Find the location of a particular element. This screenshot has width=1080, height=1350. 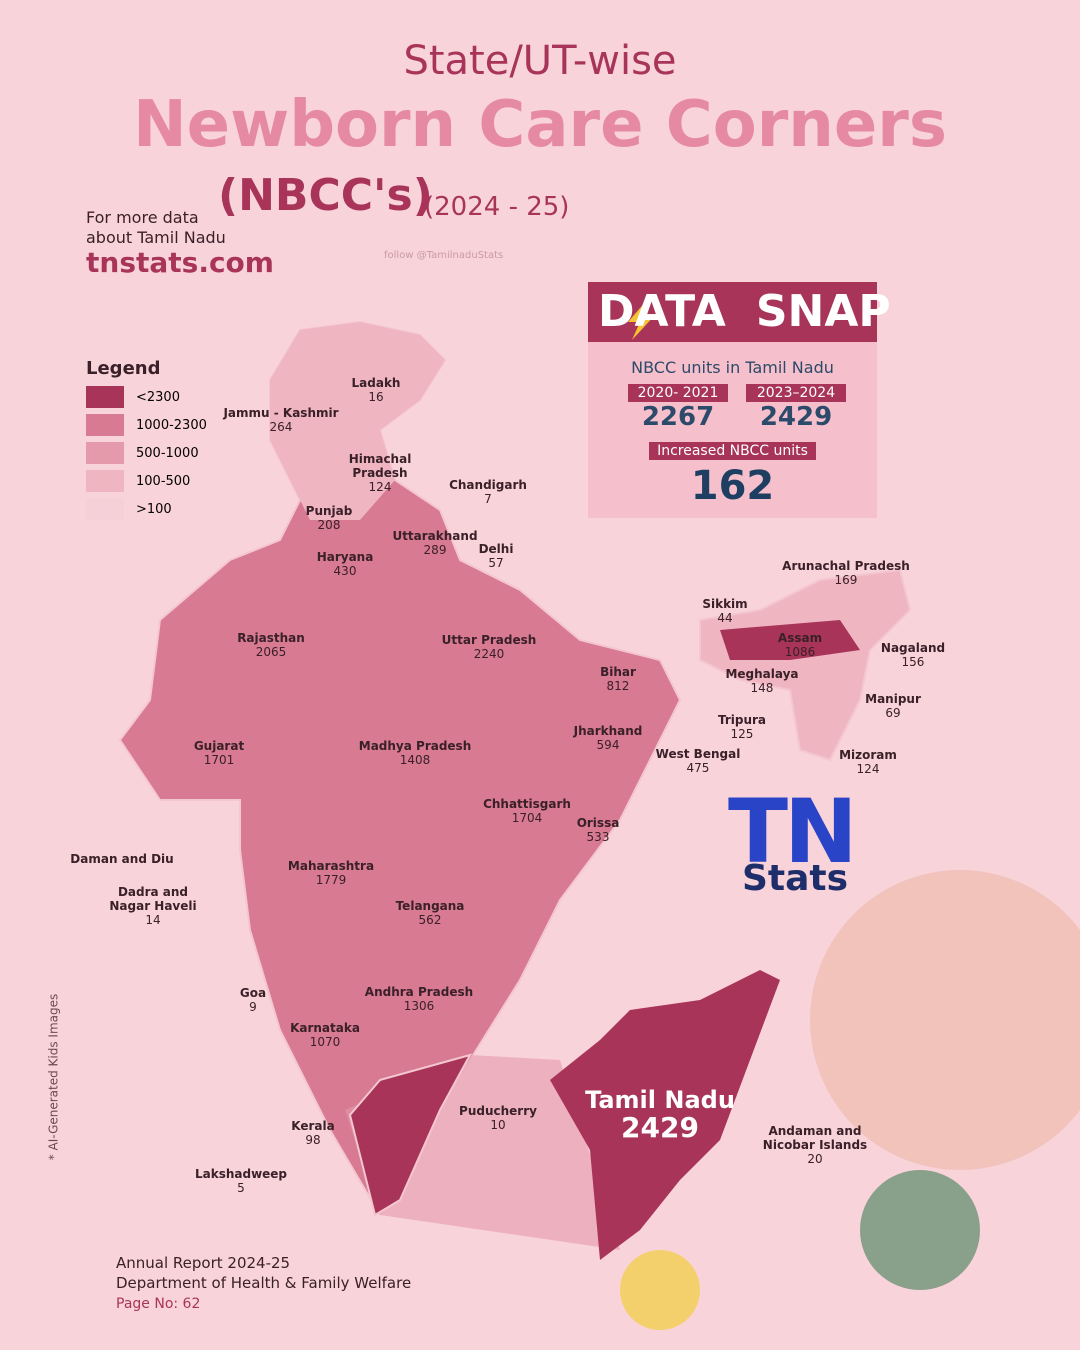

state-value: 57 is located at coordinates (496, 563).